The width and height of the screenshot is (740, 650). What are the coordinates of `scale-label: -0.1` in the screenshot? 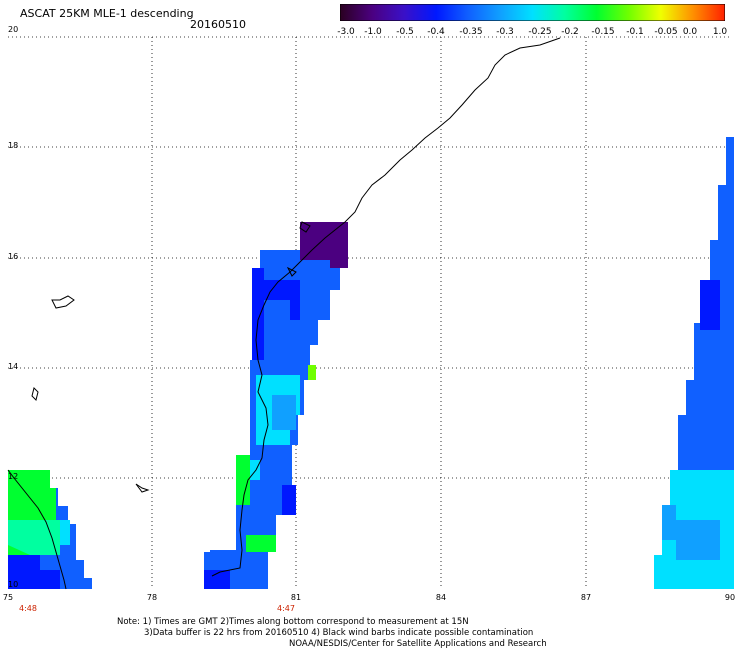 It's located at (635, 32).